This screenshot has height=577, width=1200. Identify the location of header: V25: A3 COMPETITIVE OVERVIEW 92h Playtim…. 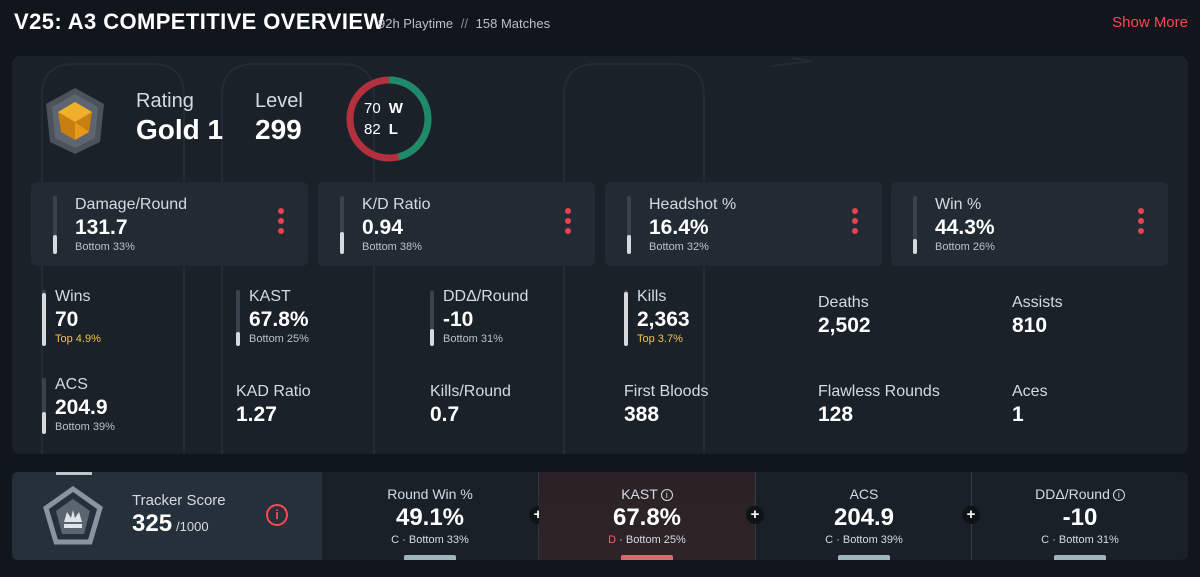
(600, 24).